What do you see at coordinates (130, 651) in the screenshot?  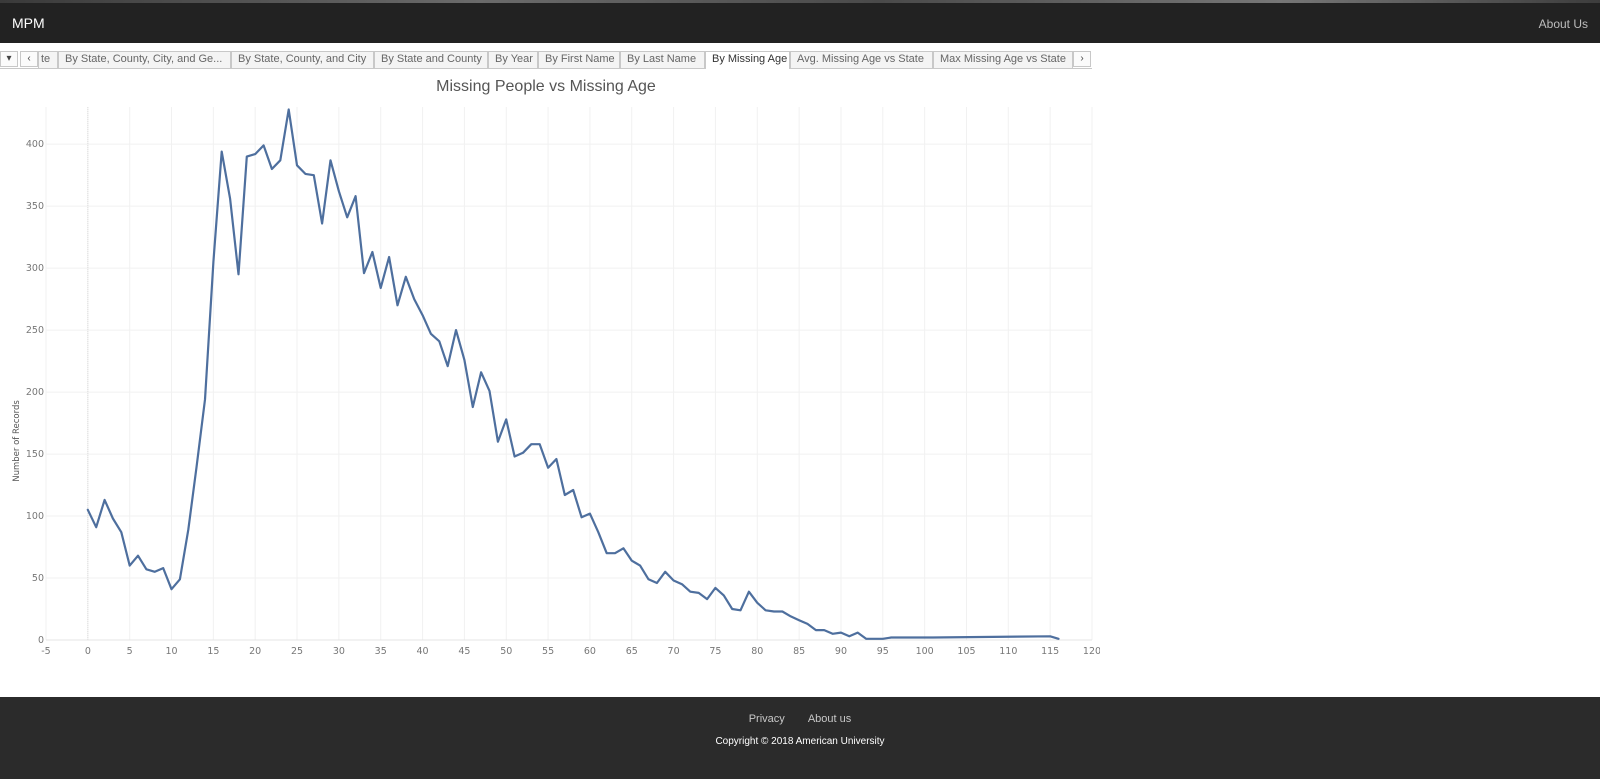 I see `x-tick-label: 5` at bounding box center [130, 651].